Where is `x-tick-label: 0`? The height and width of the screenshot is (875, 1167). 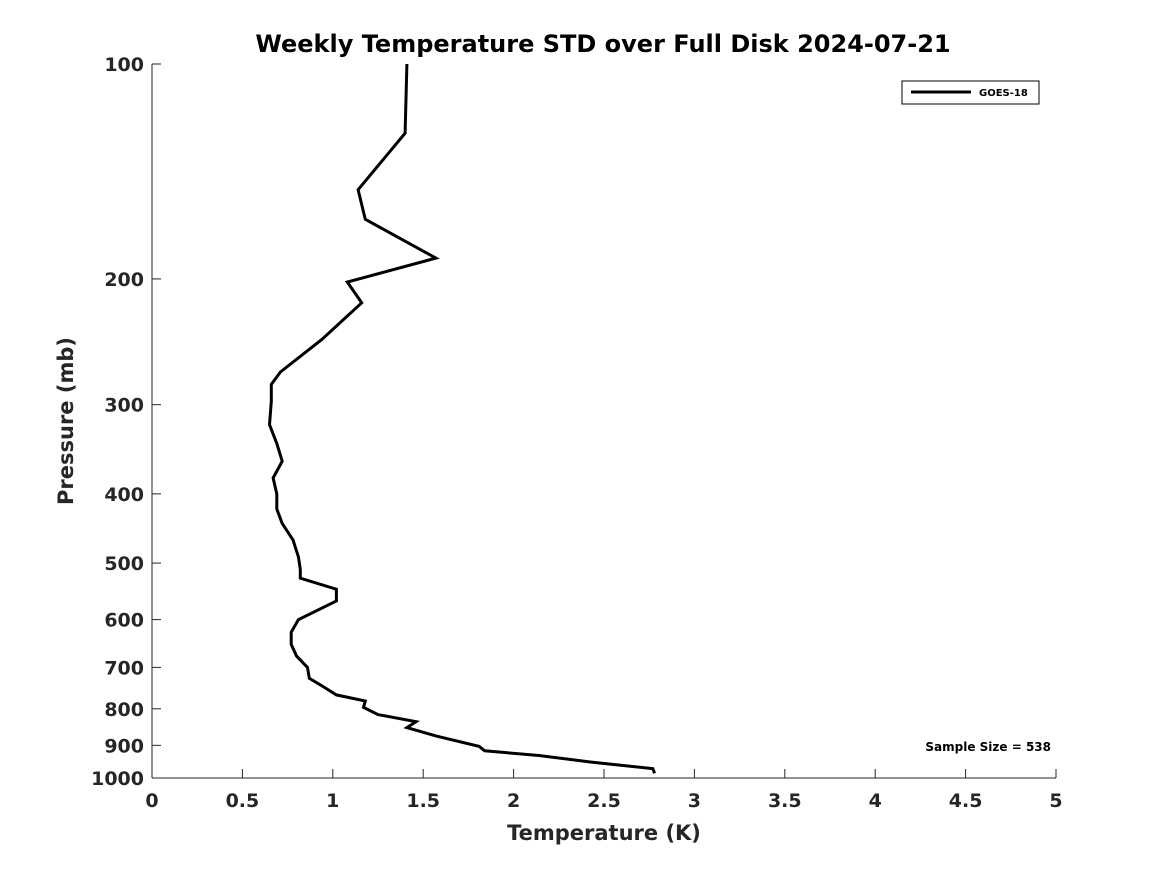 x-tick-label: 0 is located at coordinates (151, 801).